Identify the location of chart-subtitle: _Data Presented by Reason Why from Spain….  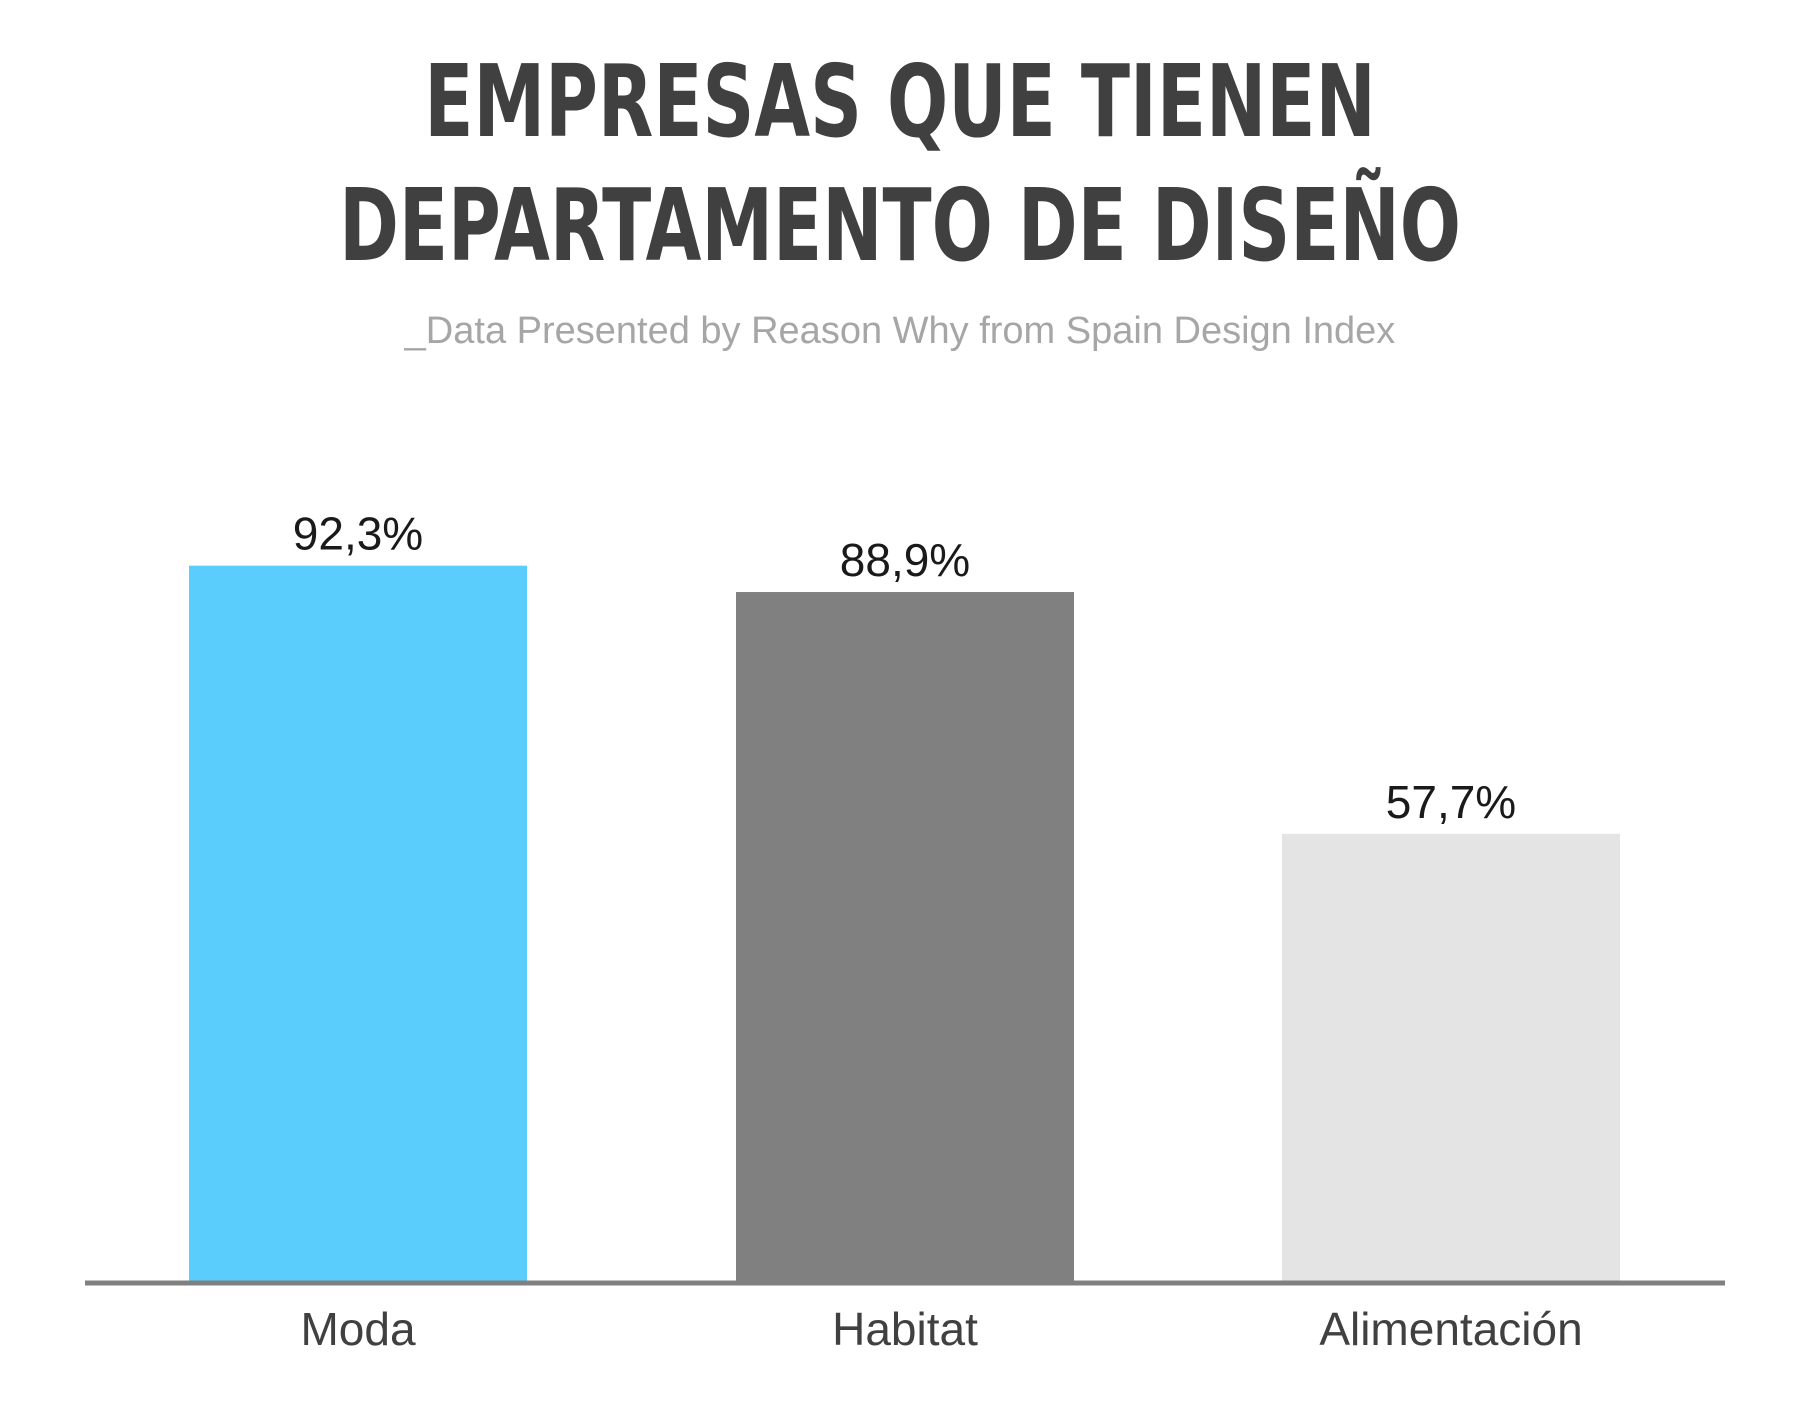
(900, 331).